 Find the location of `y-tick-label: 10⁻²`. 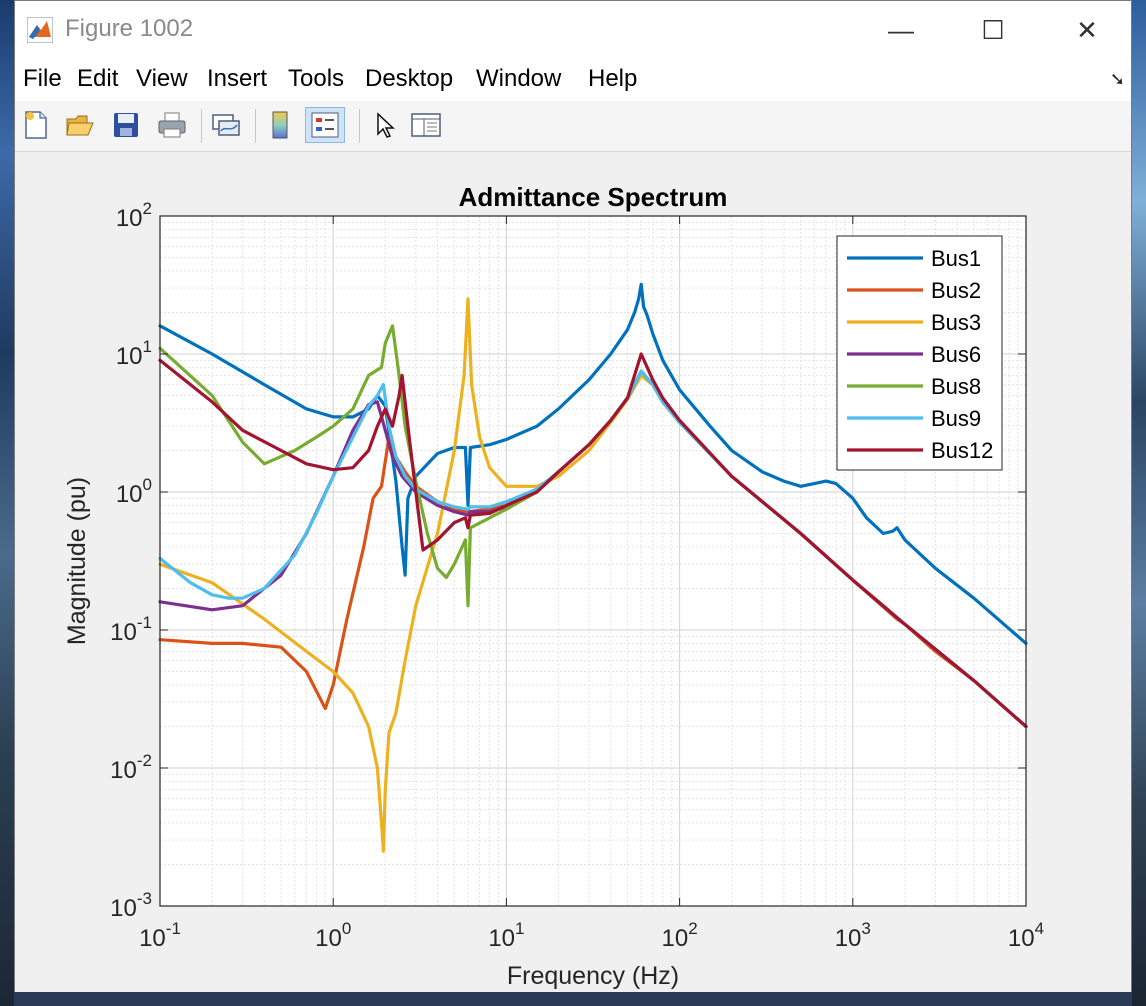

y-tick-label: 10⁻² is located at coordinates (131, 767).